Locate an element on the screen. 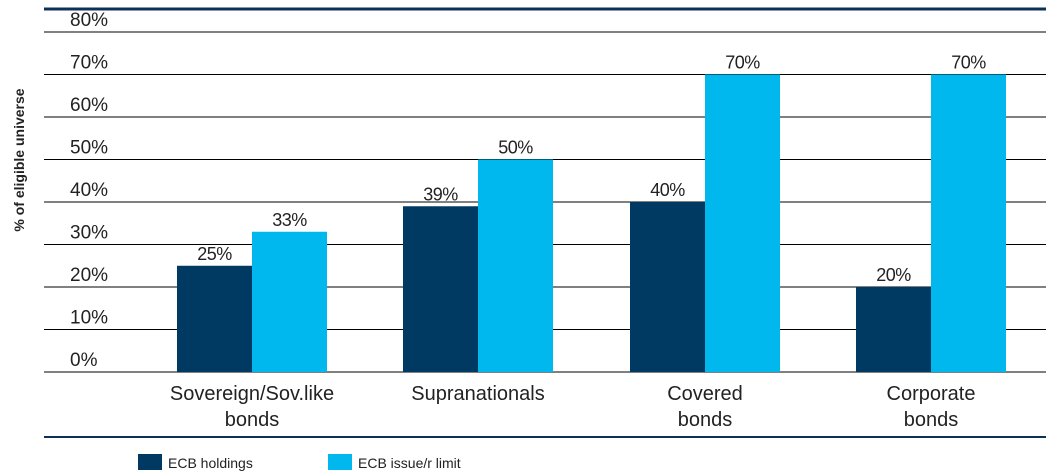 The width and height of the screenshot is (1062, 473). y-tick-label: 20% is located at coordinates (89, 275).